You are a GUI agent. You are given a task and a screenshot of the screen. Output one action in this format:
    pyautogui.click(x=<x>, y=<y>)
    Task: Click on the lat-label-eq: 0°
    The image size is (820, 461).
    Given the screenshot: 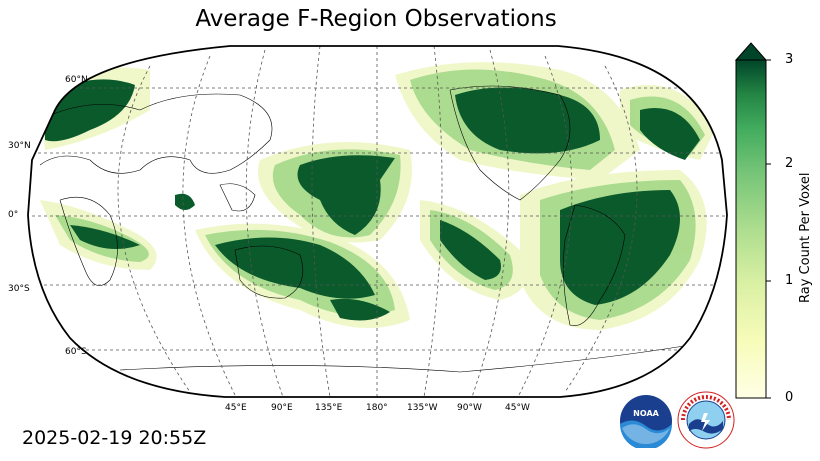 What is the action you would take?
    pyautogui.click(x=13, y=215)
    